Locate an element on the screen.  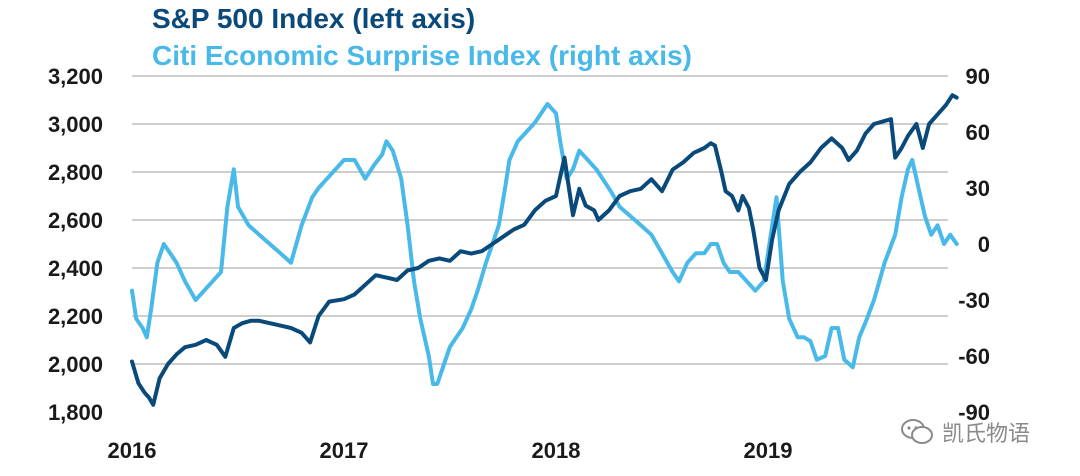
chat-bubble-icon is located at coordinates (917, 431).